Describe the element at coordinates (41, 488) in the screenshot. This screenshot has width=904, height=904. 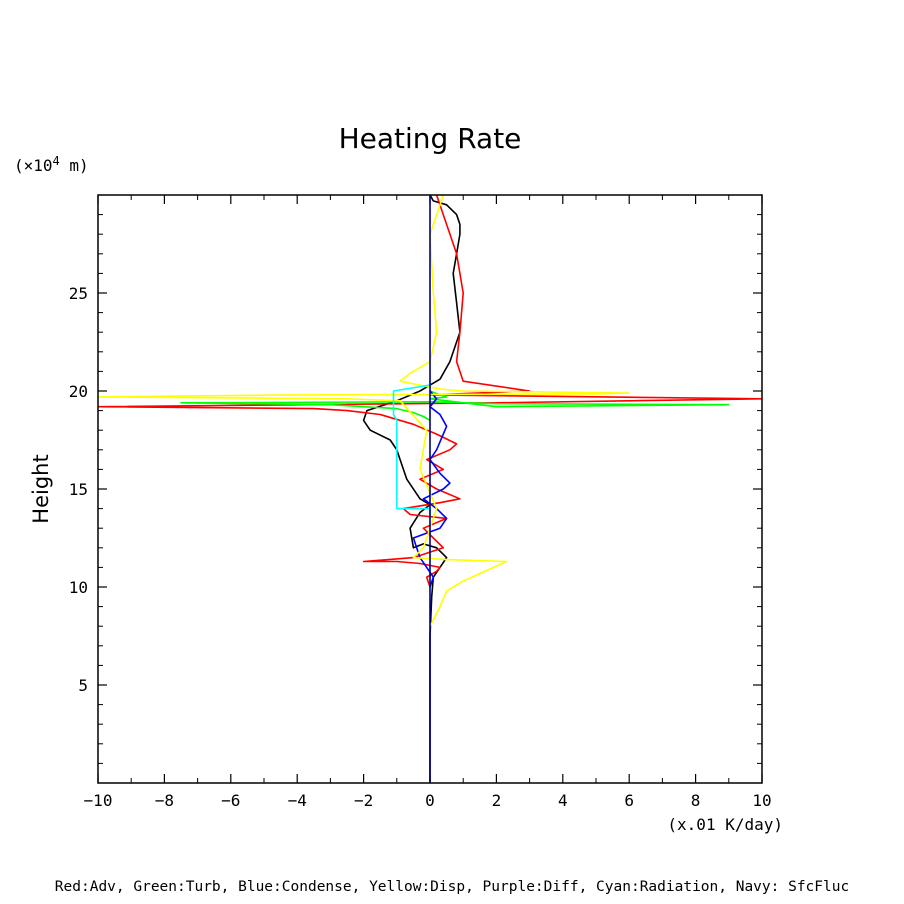
I see `y-axis-label: Height` at that location.